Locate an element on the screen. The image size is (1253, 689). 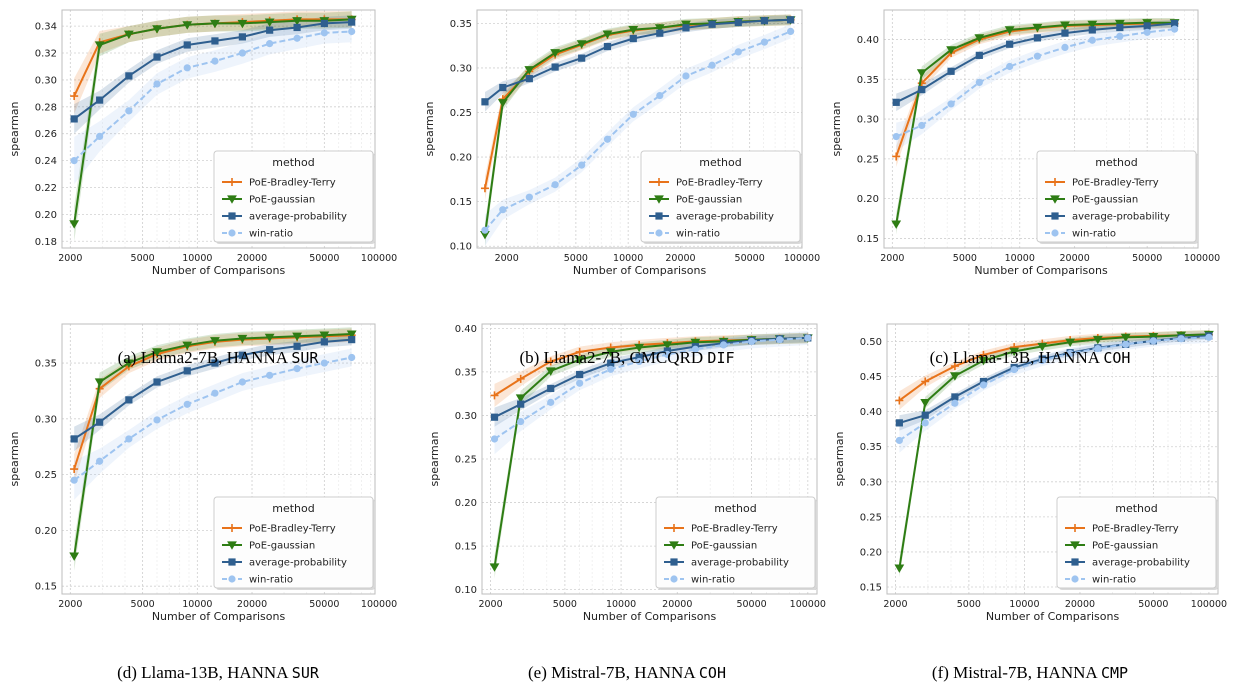
caption-d-code: SUR is located at coordinates (305, 673).